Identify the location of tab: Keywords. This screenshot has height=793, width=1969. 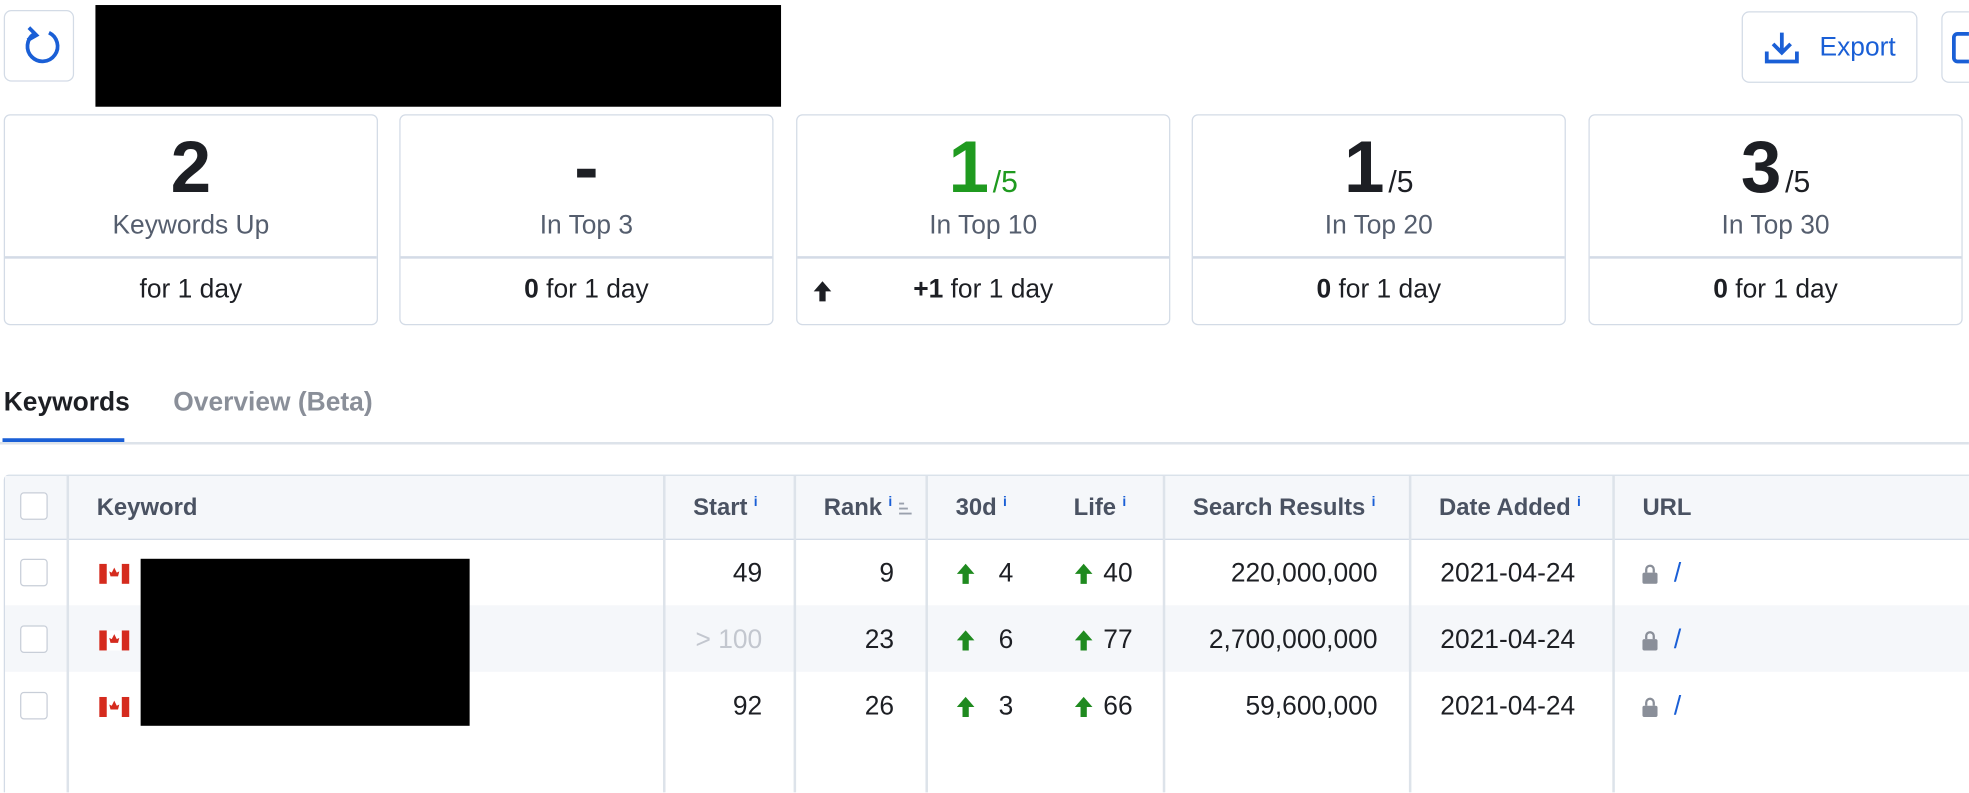
(66, 402).